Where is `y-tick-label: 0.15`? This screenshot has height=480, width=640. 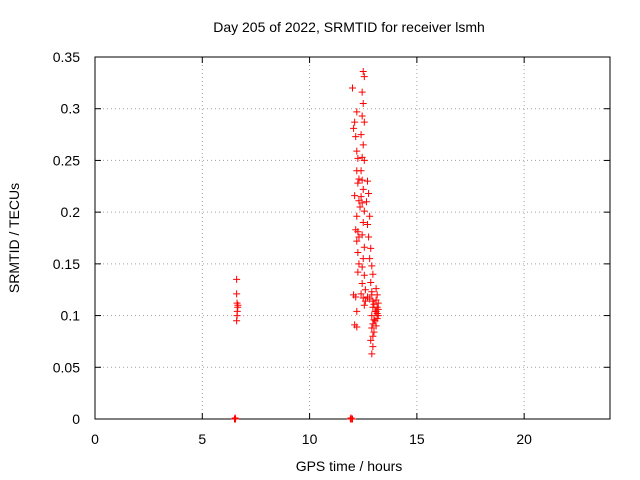
y-tick-label: 0.15 is located at coordinates (66, 264).